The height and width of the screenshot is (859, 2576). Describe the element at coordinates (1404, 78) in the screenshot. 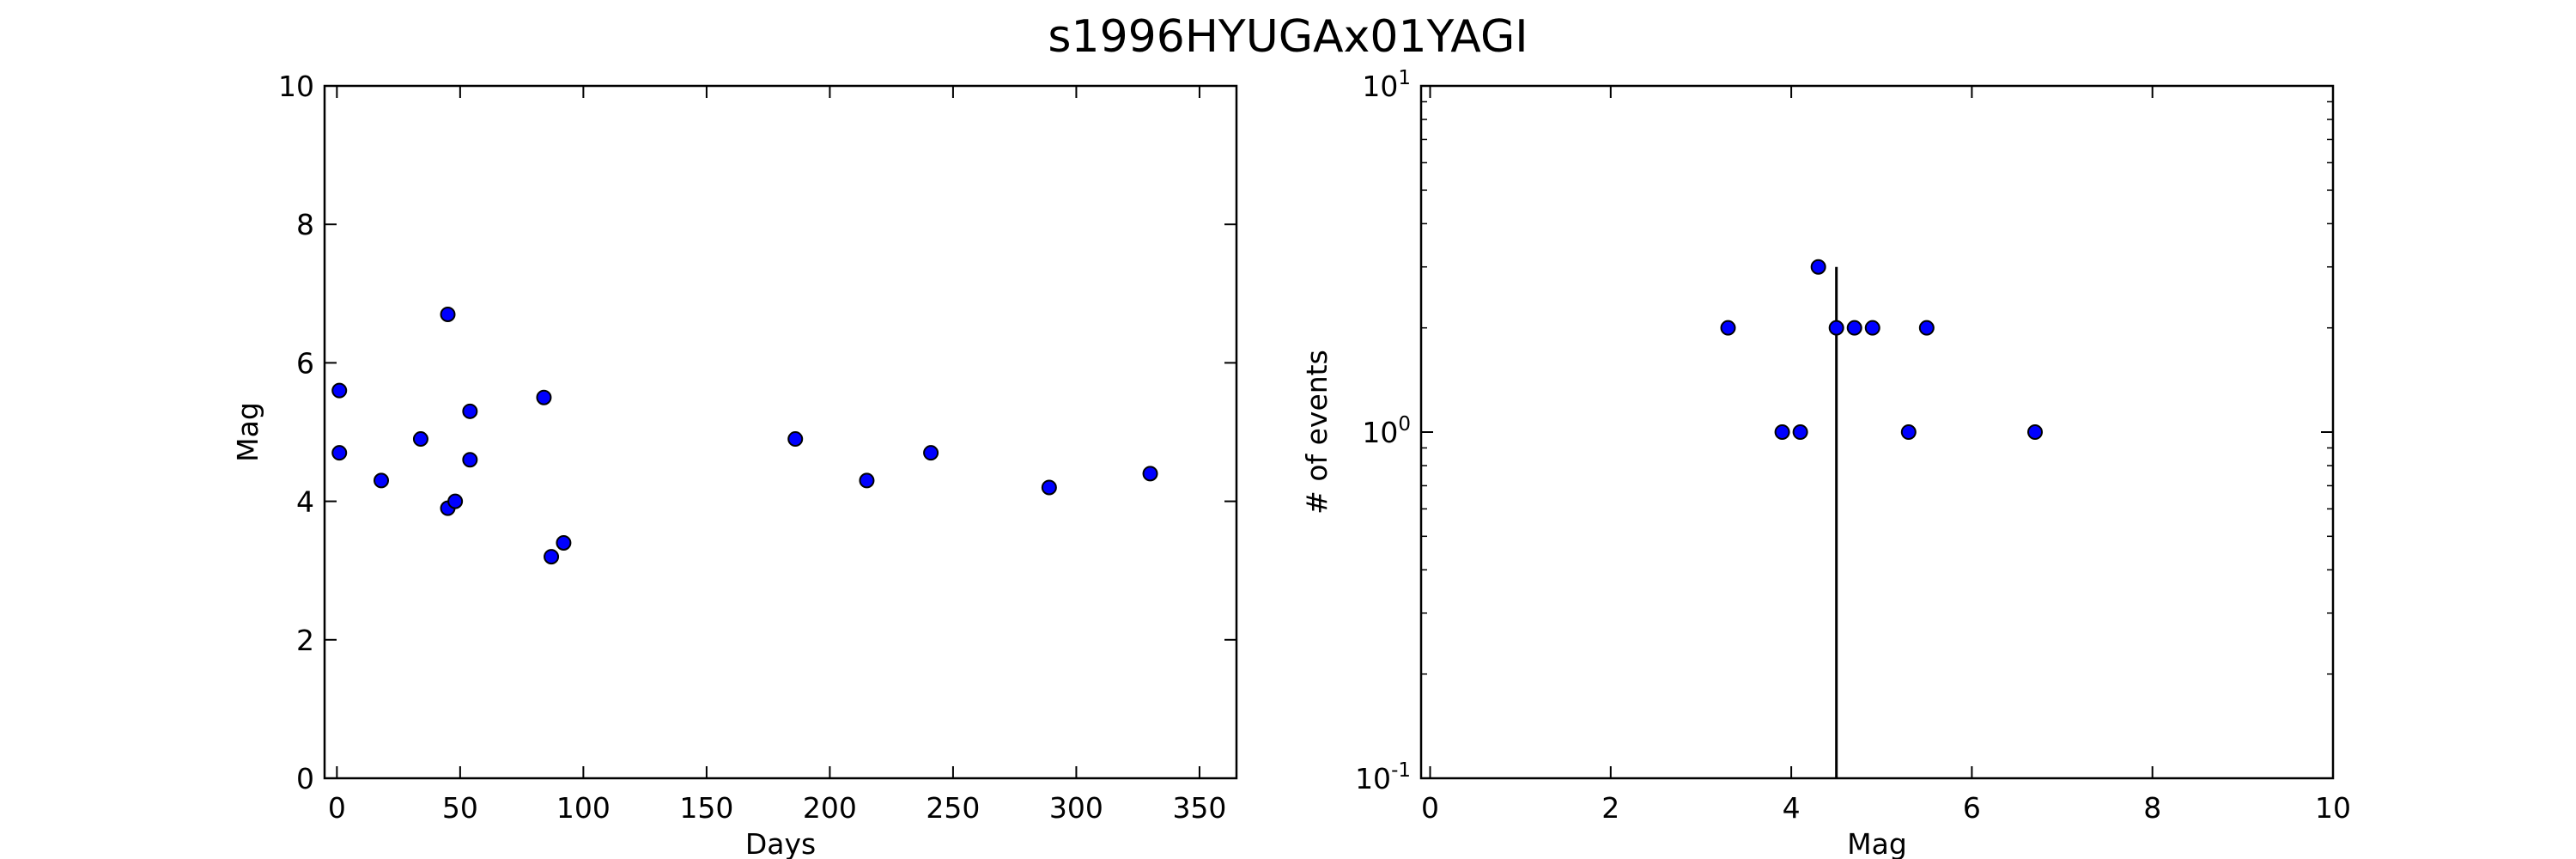

I see `tick-label-exponent: 1` at that location.